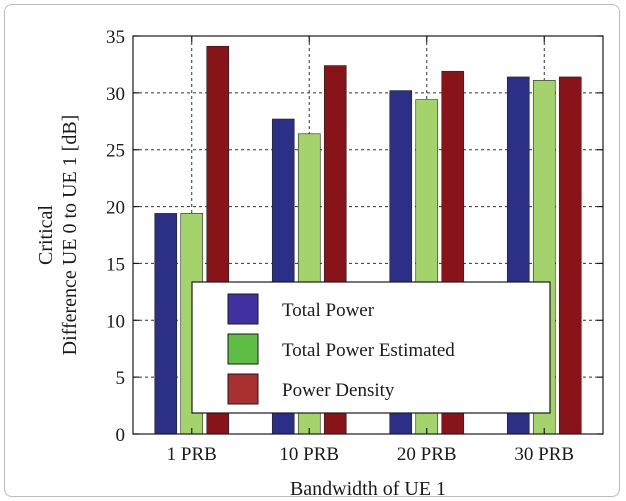 The width and height of the screenshot is (626, 501). What do you see at coordinates (115, 37) in the screenshot?
I see `y-tick-label: 35` at bounding box center [115, 37].